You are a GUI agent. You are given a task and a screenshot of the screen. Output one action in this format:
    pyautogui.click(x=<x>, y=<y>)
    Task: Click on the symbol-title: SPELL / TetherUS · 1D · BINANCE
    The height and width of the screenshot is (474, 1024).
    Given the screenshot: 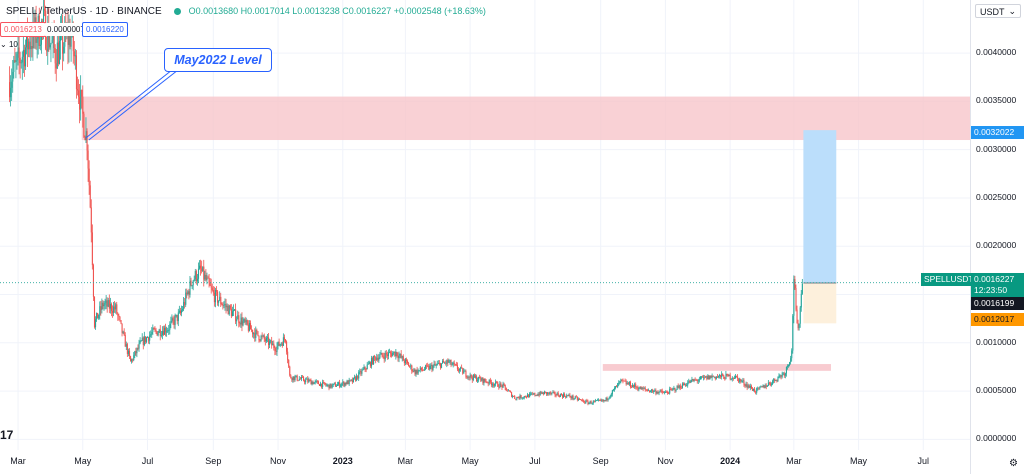 What is the action you would take?
    pyautogui.click(x=84, y=11)
    